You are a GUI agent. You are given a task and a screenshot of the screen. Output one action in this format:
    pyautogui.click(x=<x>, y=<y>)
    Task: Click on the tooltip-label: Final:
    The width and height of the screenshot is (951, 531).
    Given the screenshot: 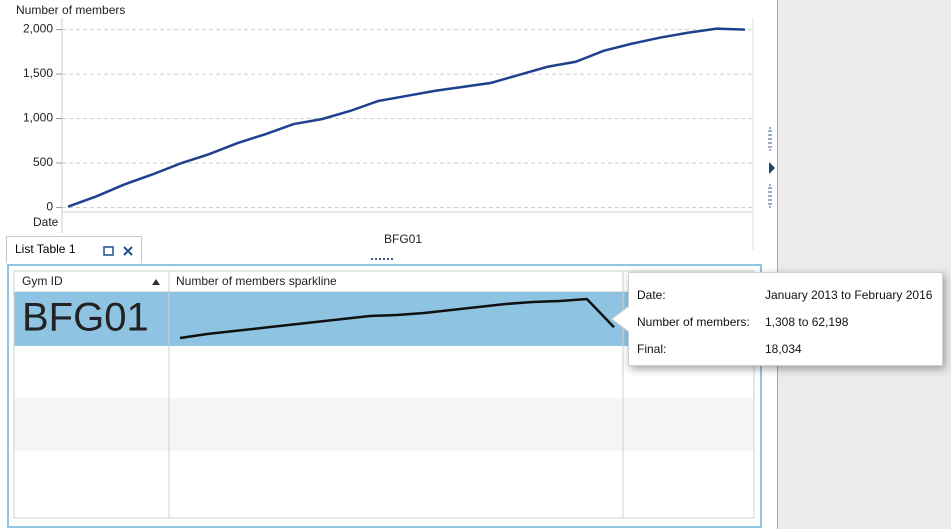 What is the action you would take?
    pyautogui.click(x=652, y=349)
    